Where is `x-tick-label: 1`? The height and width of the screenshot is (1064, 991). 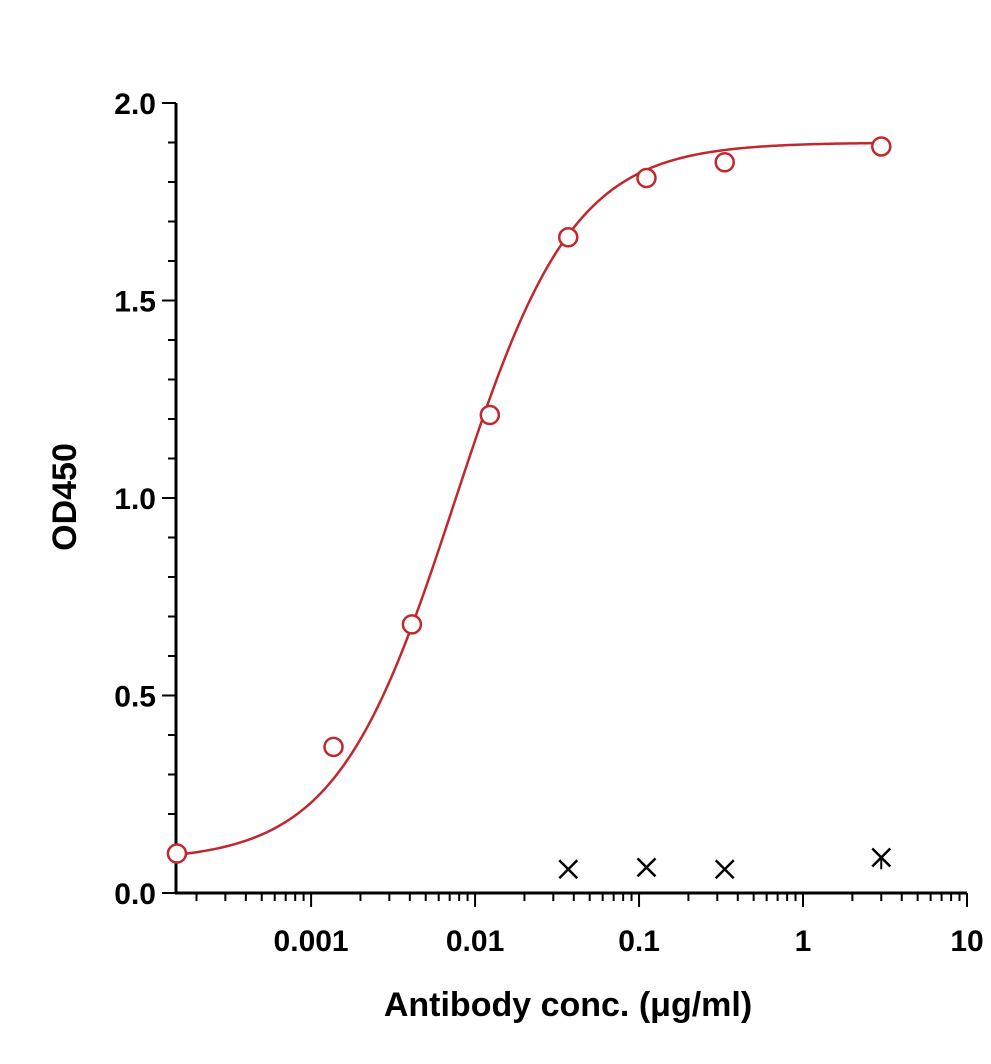 x-tick-label: 1 is located at coordinates (803, 941).